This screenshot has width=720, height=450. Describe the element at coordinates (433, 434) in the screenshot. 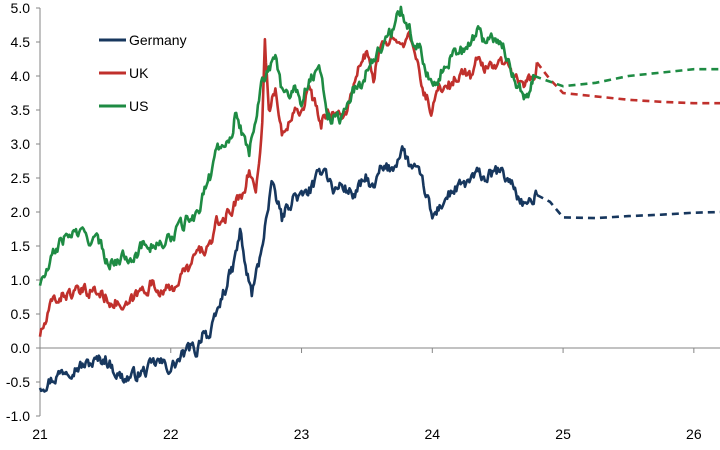

I see `x-tick-label: 24` at that location.